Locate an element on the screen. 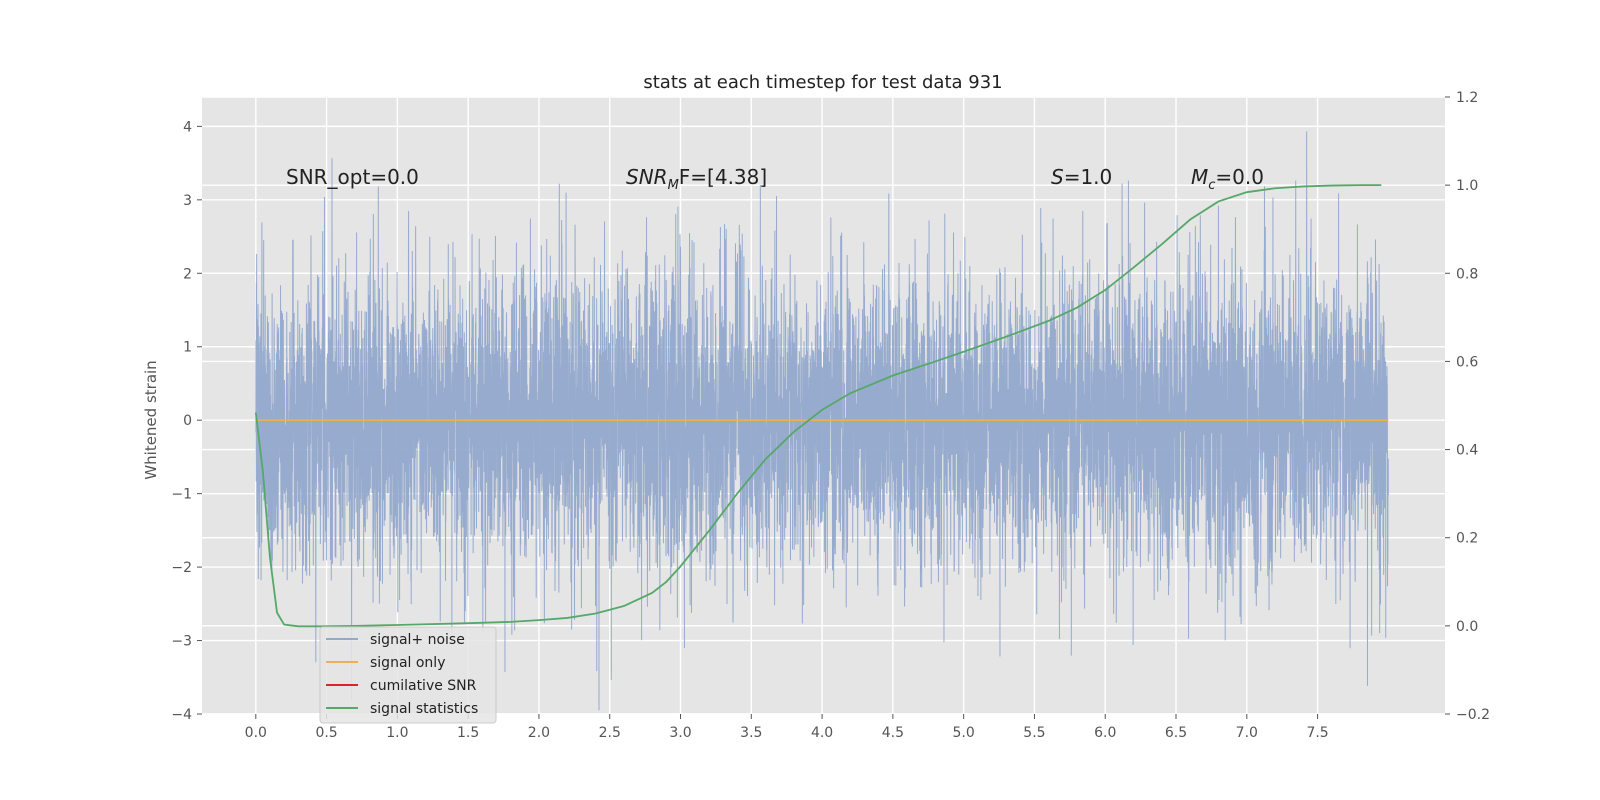  annotation-mc: Mc=0.0 is located at coordinates (1227, 179).